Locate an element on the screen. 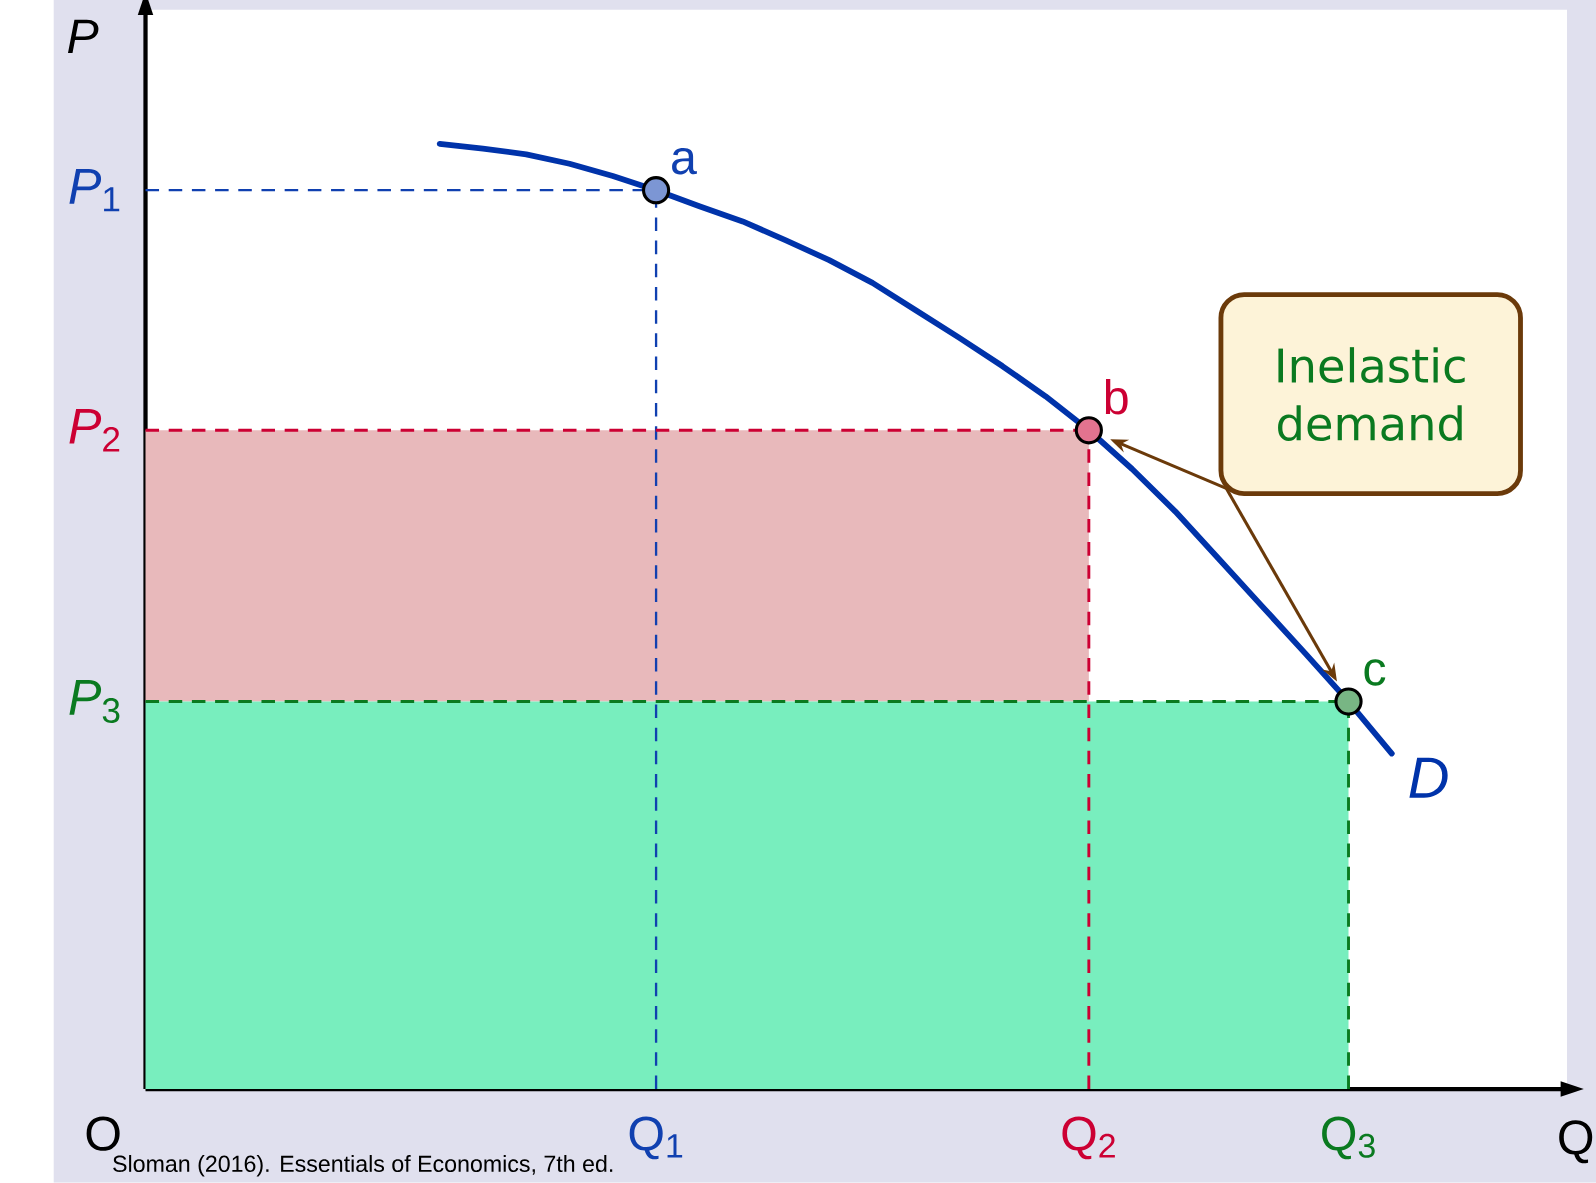 The image size is (1596, 1183). text: P is located at coordinates (83, 36).